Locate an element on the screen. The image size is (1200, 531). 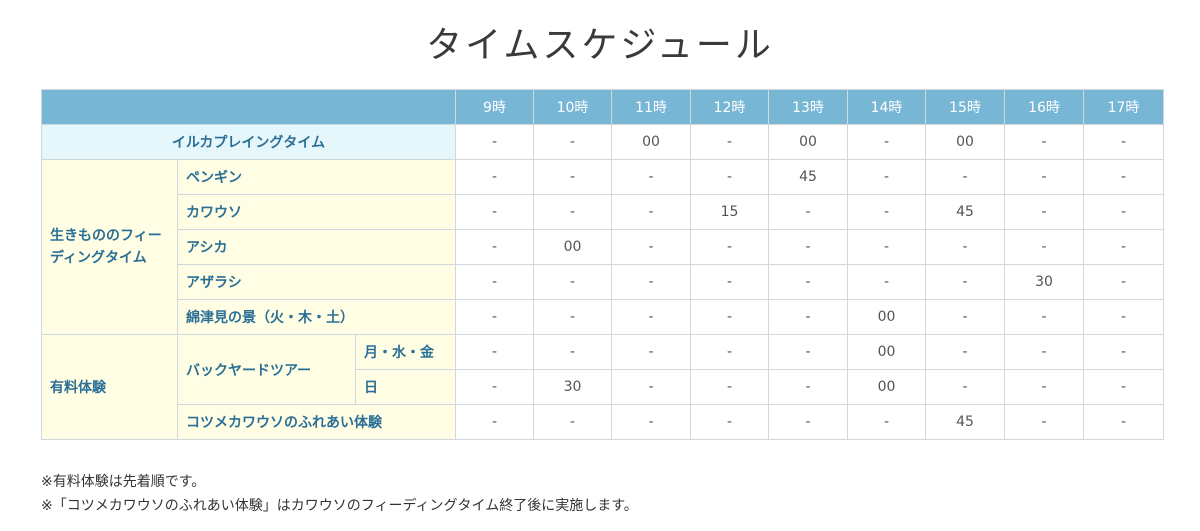
hour-header: 9時 is located at coordinates (495, 107).